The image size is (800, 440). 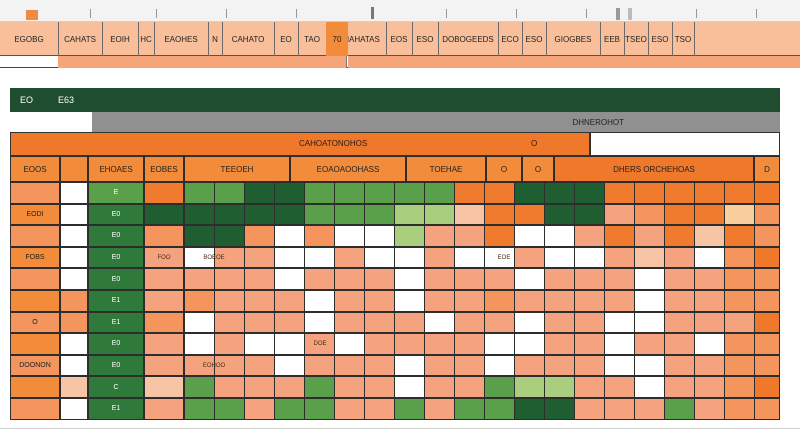 I want to click on column-header: EOBES, so click(x=164, y=169).